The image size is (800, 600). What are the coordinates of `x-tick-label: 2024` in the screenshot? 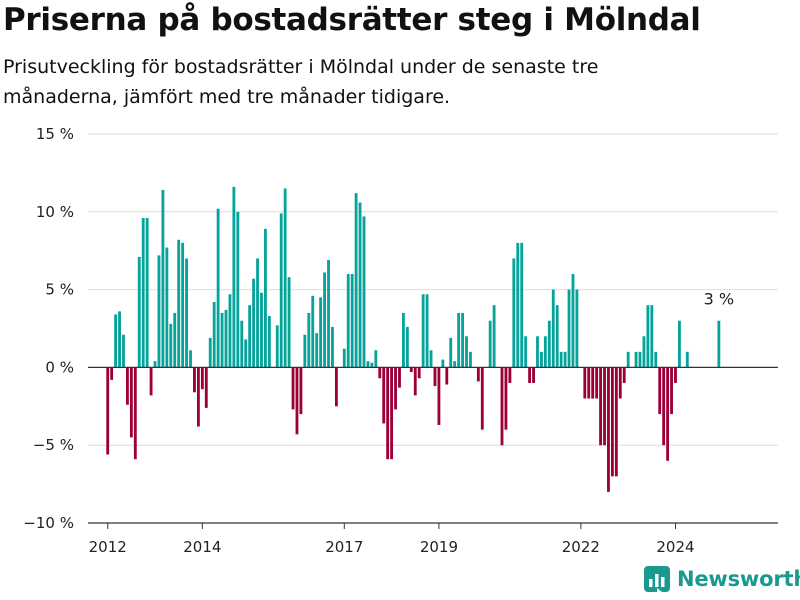 It's located at (675, 547).